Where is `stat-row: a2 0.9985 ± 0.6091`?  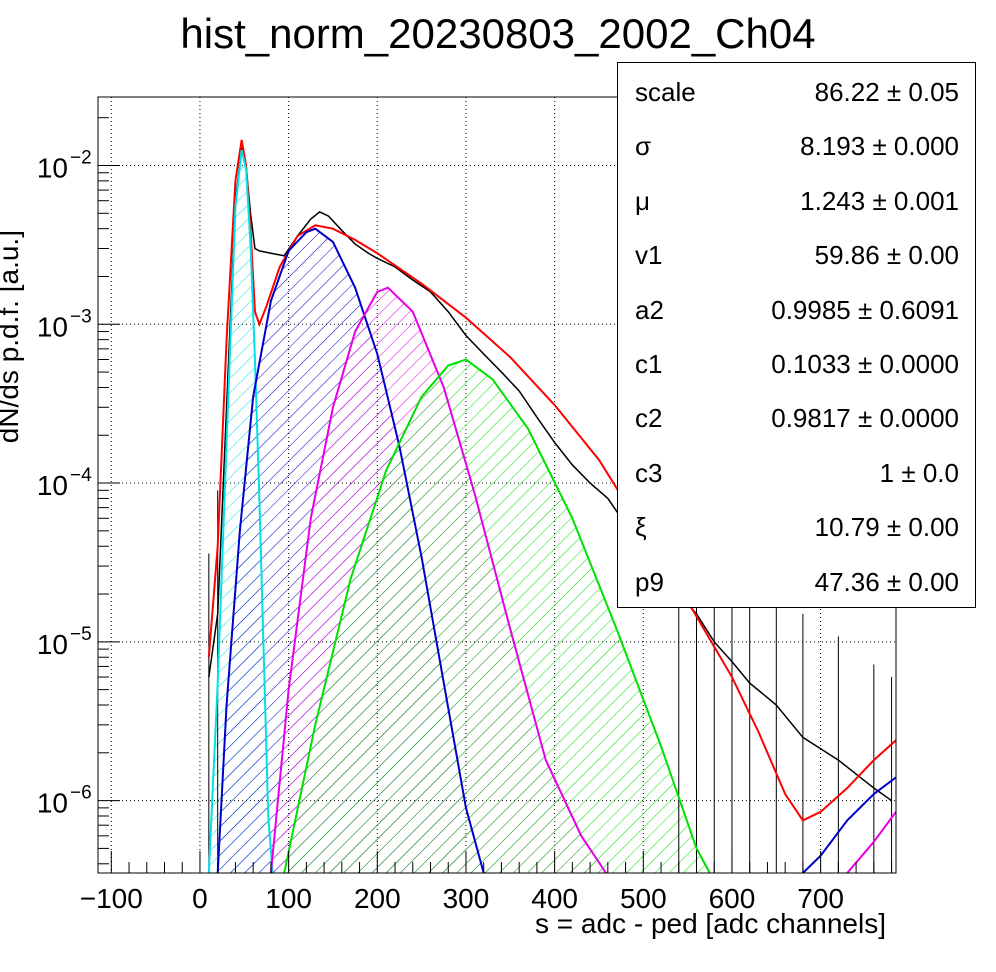 stat-row: a2 0.9985 ± 0.6091 is located at coordinates (796, 308).